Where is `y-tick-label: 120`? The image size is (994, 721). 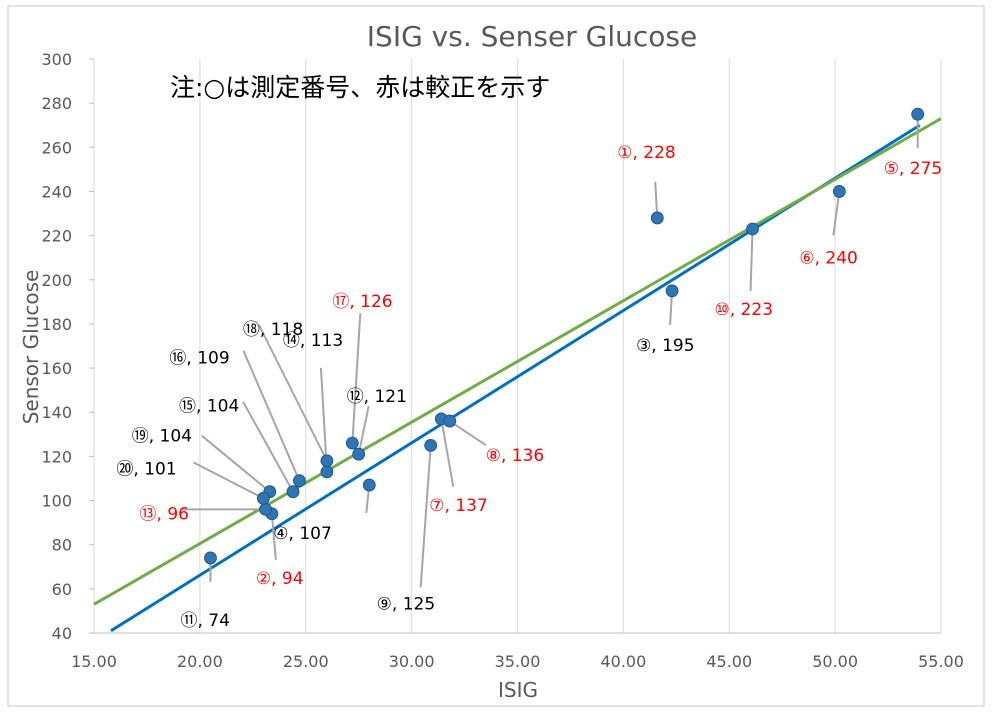
y-tick-label: 120 is located at coordinates (56, 456).